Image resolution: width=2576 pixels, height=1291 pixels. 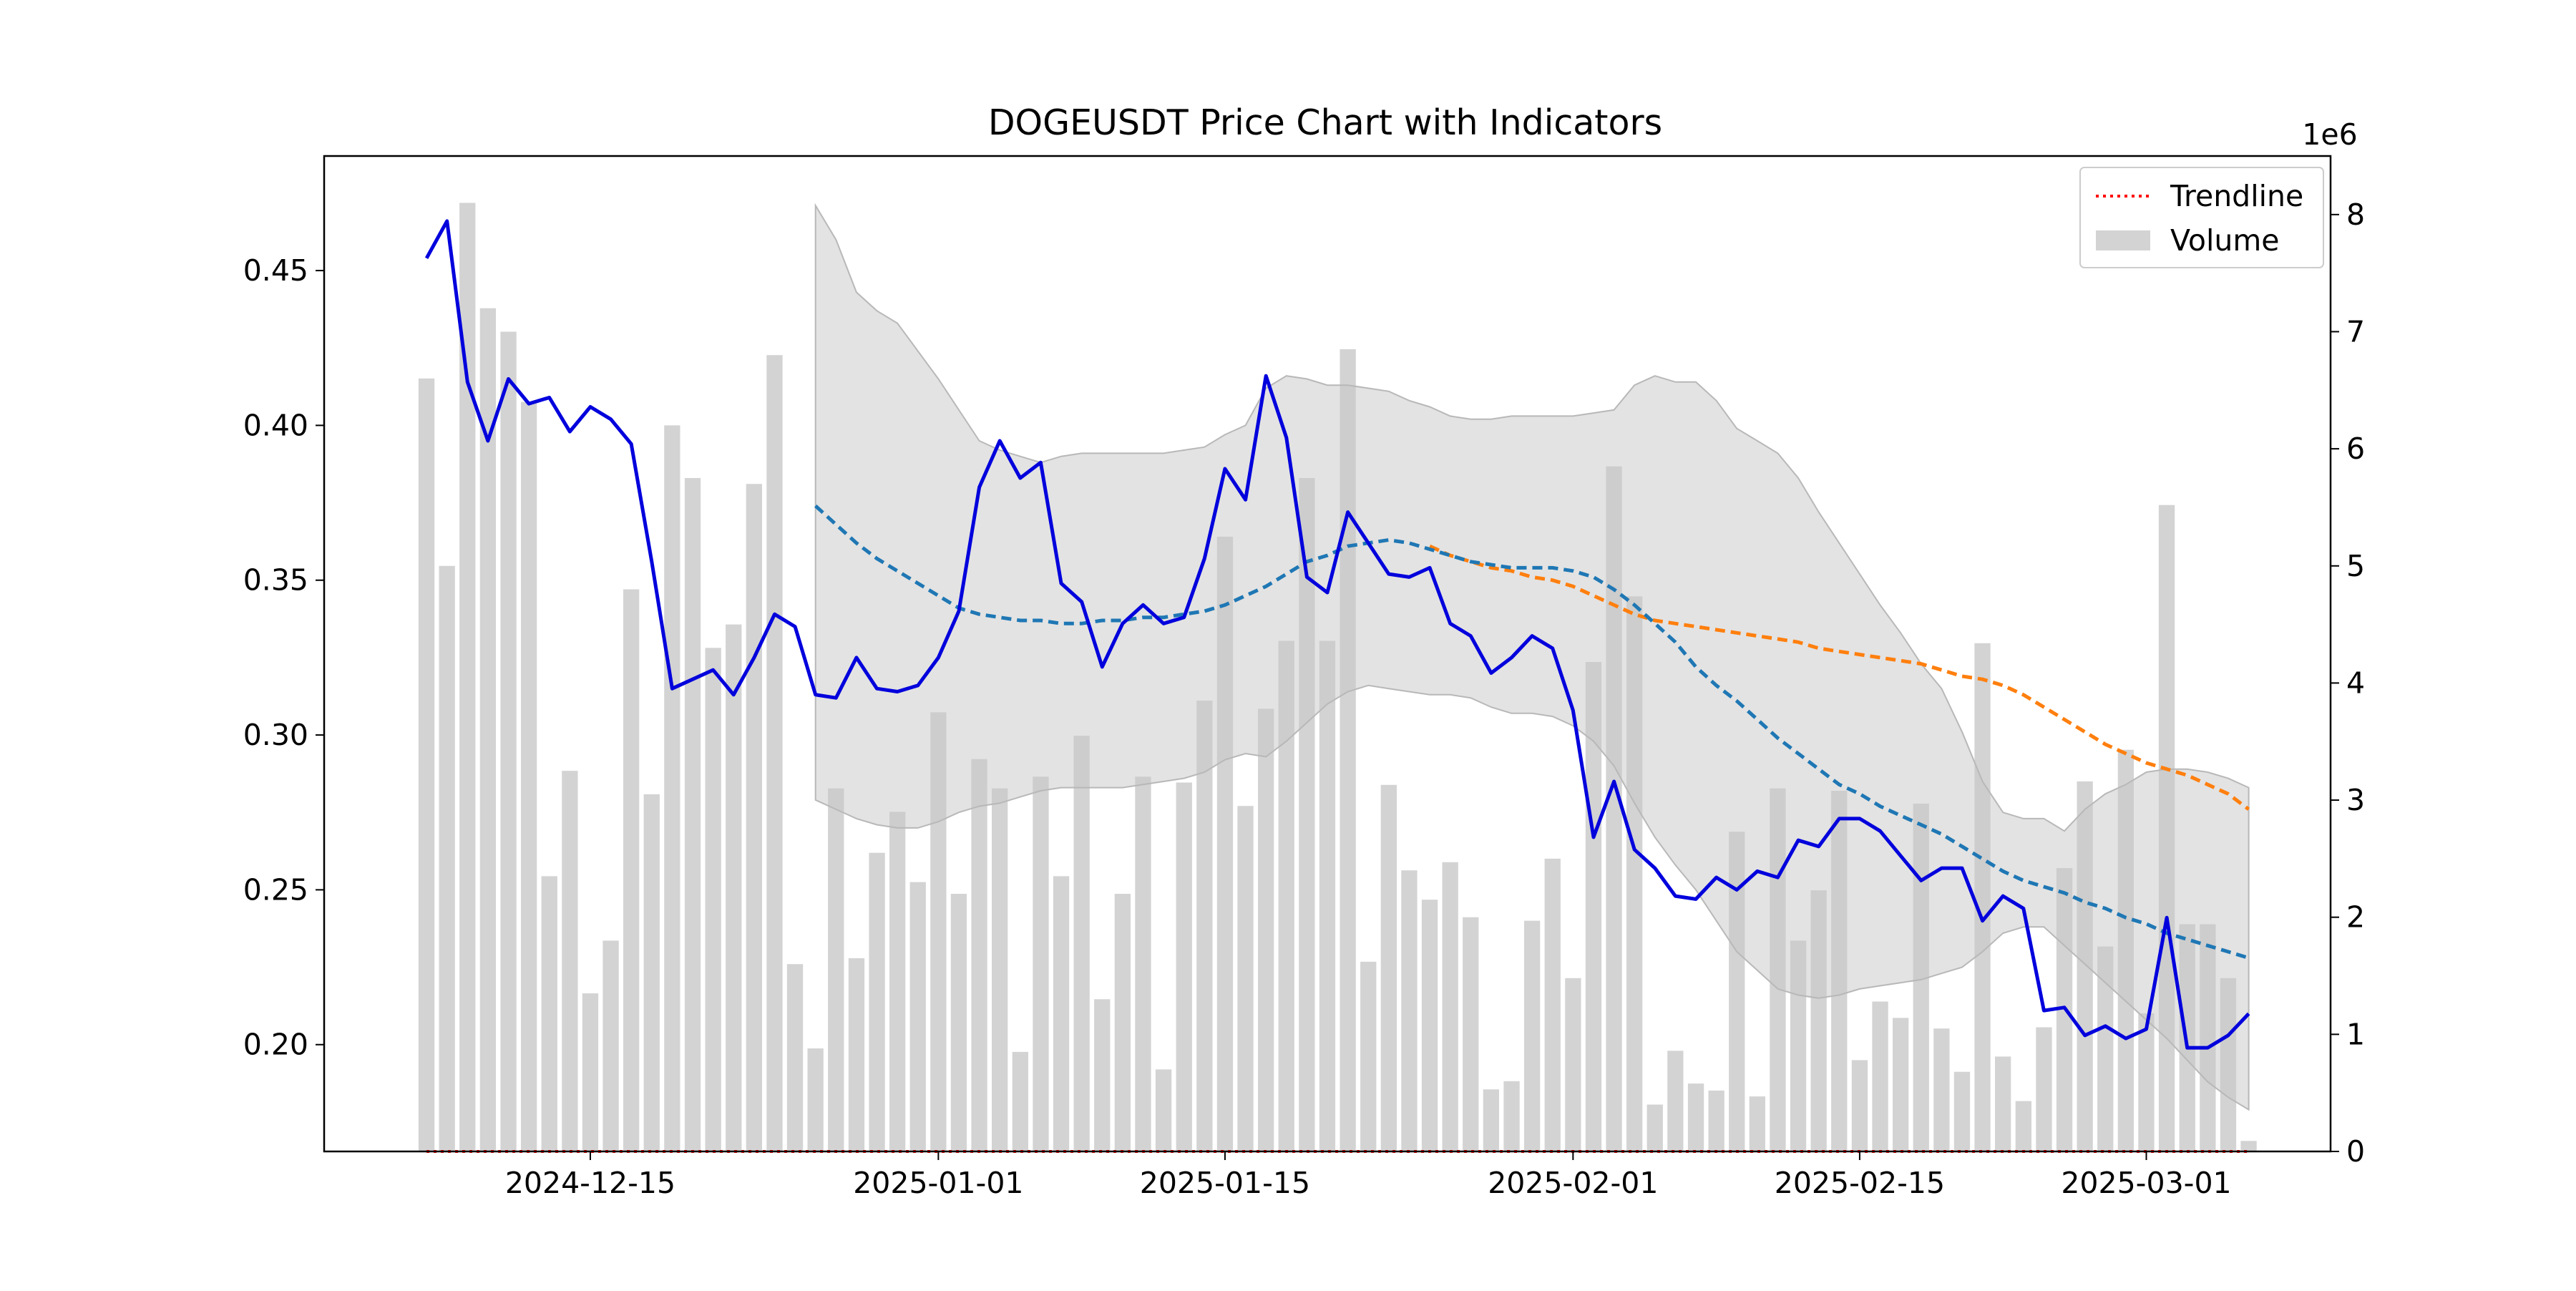 What do you see at coordinates (2355, 566) in the screenshot?
I see `right-y-tick-label: 5` at bounding box center [2355, 566].